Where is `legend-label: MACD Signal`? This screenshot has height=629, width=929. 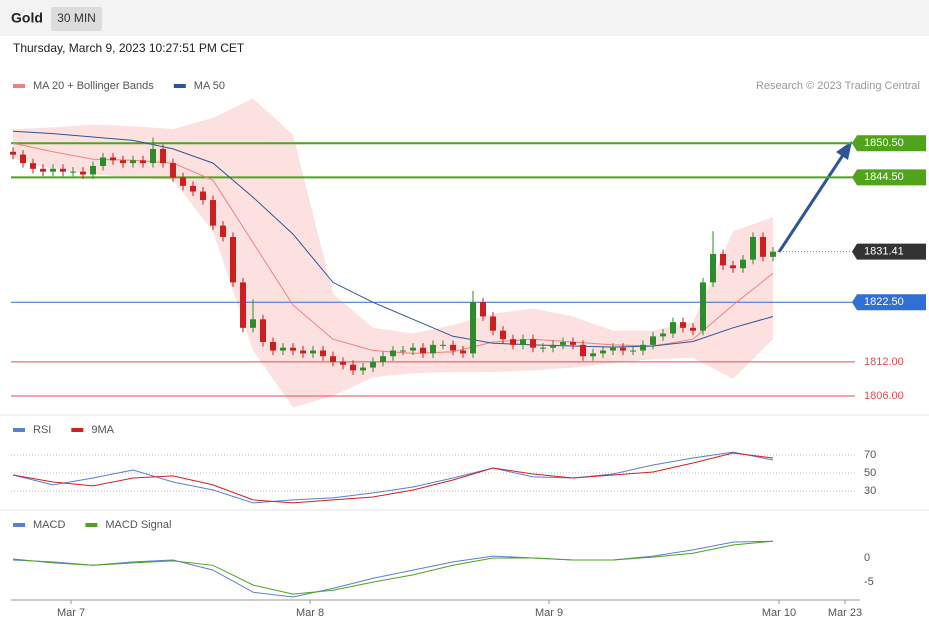 legend-label: MACD Signal is located at coordinates (138, 525).